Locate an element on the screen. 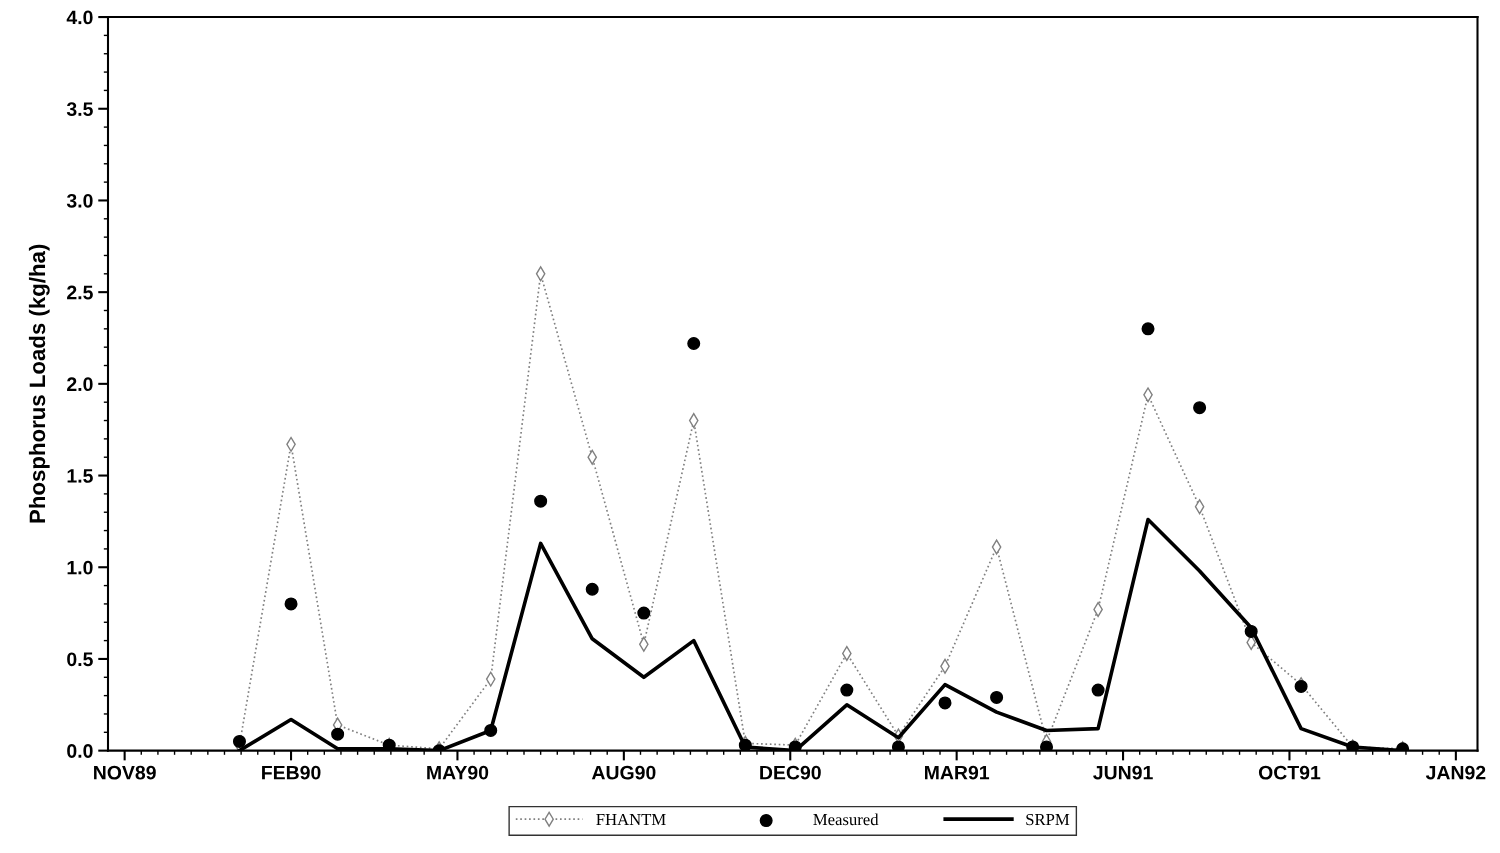 The image size is (1500, 853). y-tick-label: 4.0 is located at coordinates (79, 17).